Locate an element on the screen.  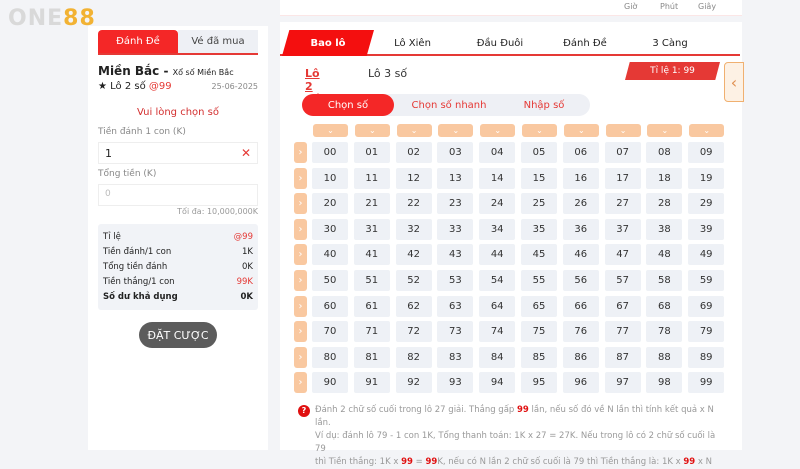
place-bet-button: ĐẶT CƯỢC is located at coordinates (178, 335).